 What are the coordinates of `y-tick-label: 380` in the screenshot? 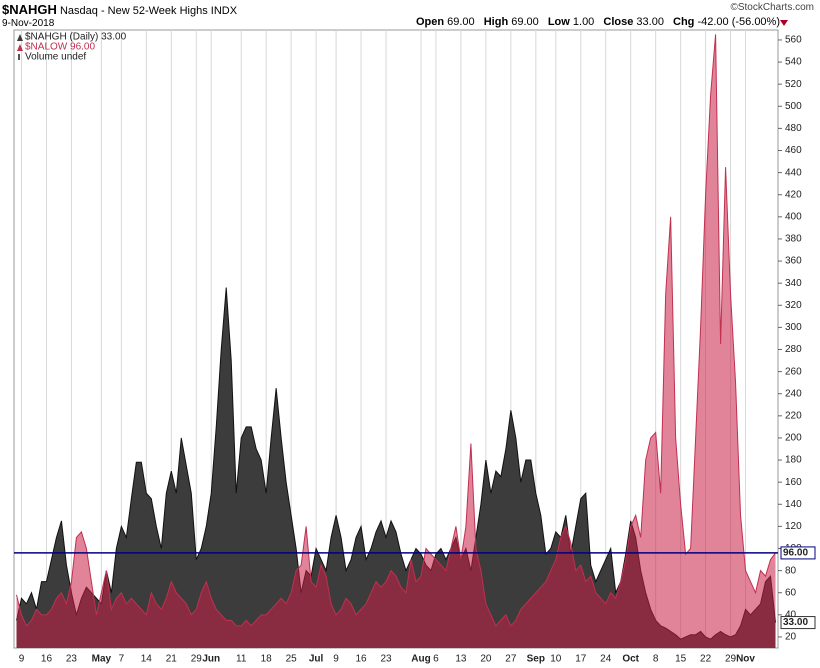 It's located at (793, 239).